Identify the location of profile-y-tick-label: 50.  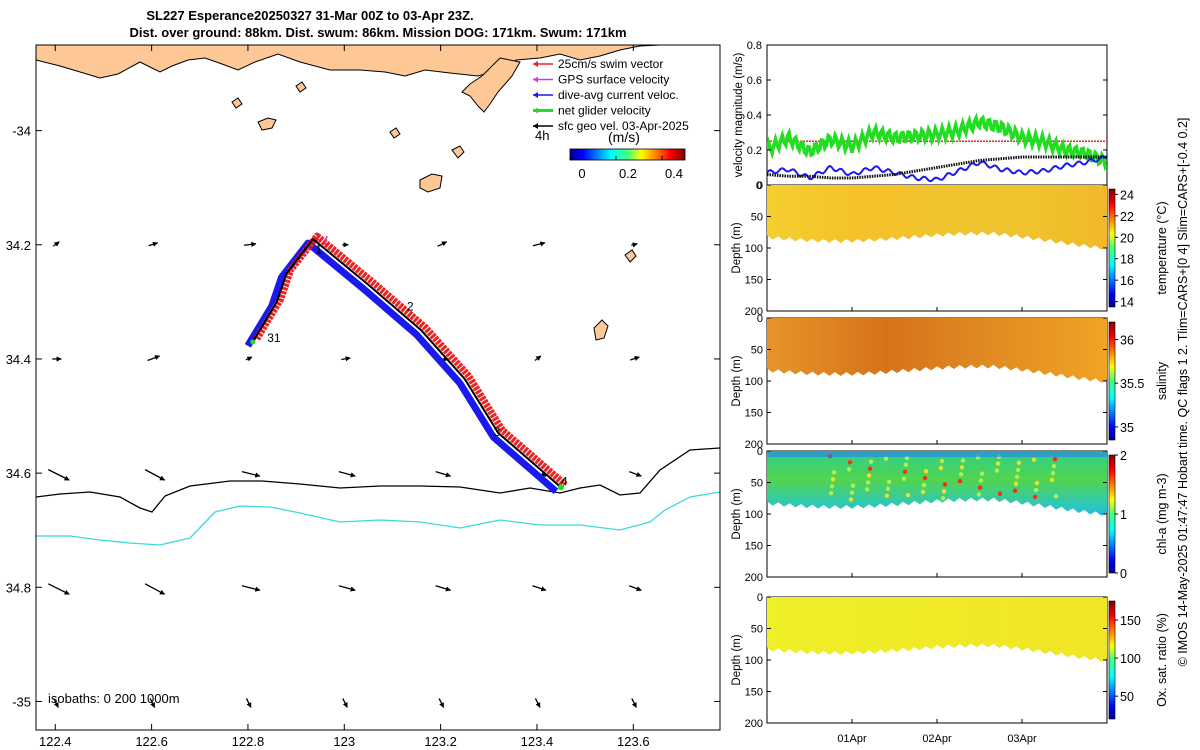
(757, 218).